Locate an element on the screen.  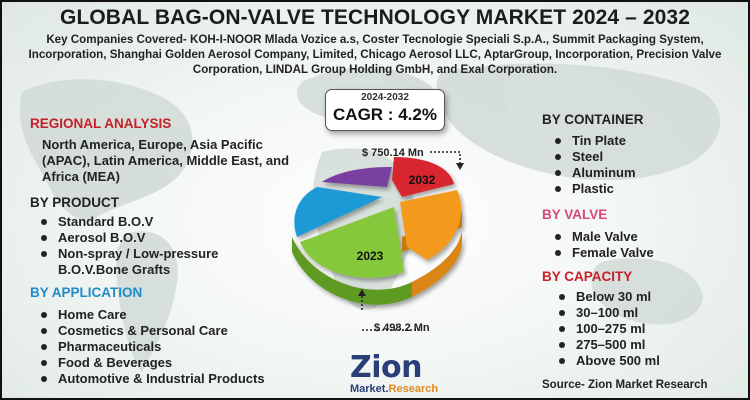
list-item: Food & Beverages is located at coordinates (168, 363).